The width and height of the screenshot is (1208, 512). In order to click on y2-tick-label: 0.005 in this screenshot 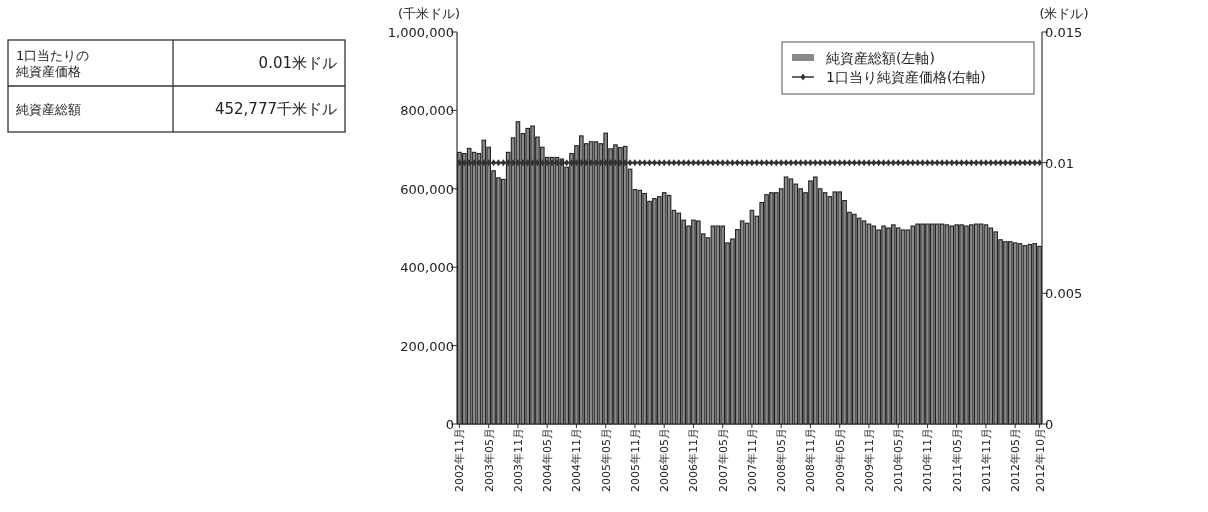, I will do `click(1064, 294)`.